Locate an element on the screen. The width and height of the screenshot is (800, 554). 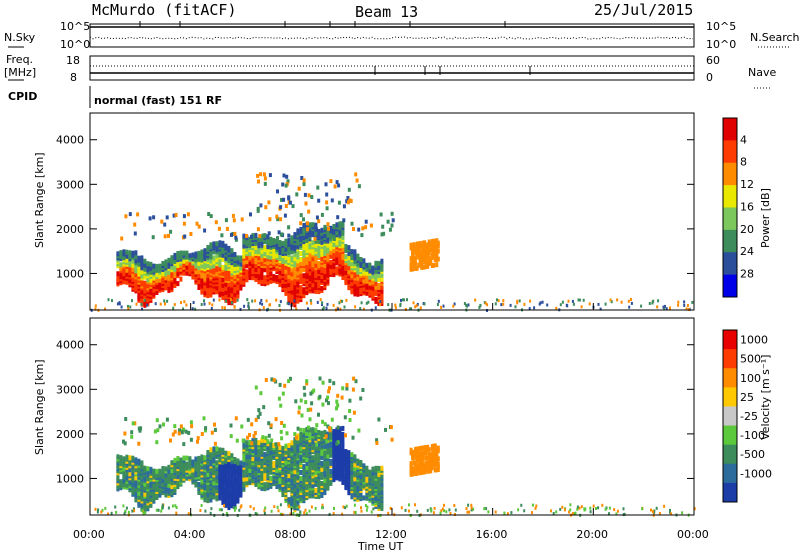
power-ylabel: Slant Range [km] is located at coordinates (39, 200).